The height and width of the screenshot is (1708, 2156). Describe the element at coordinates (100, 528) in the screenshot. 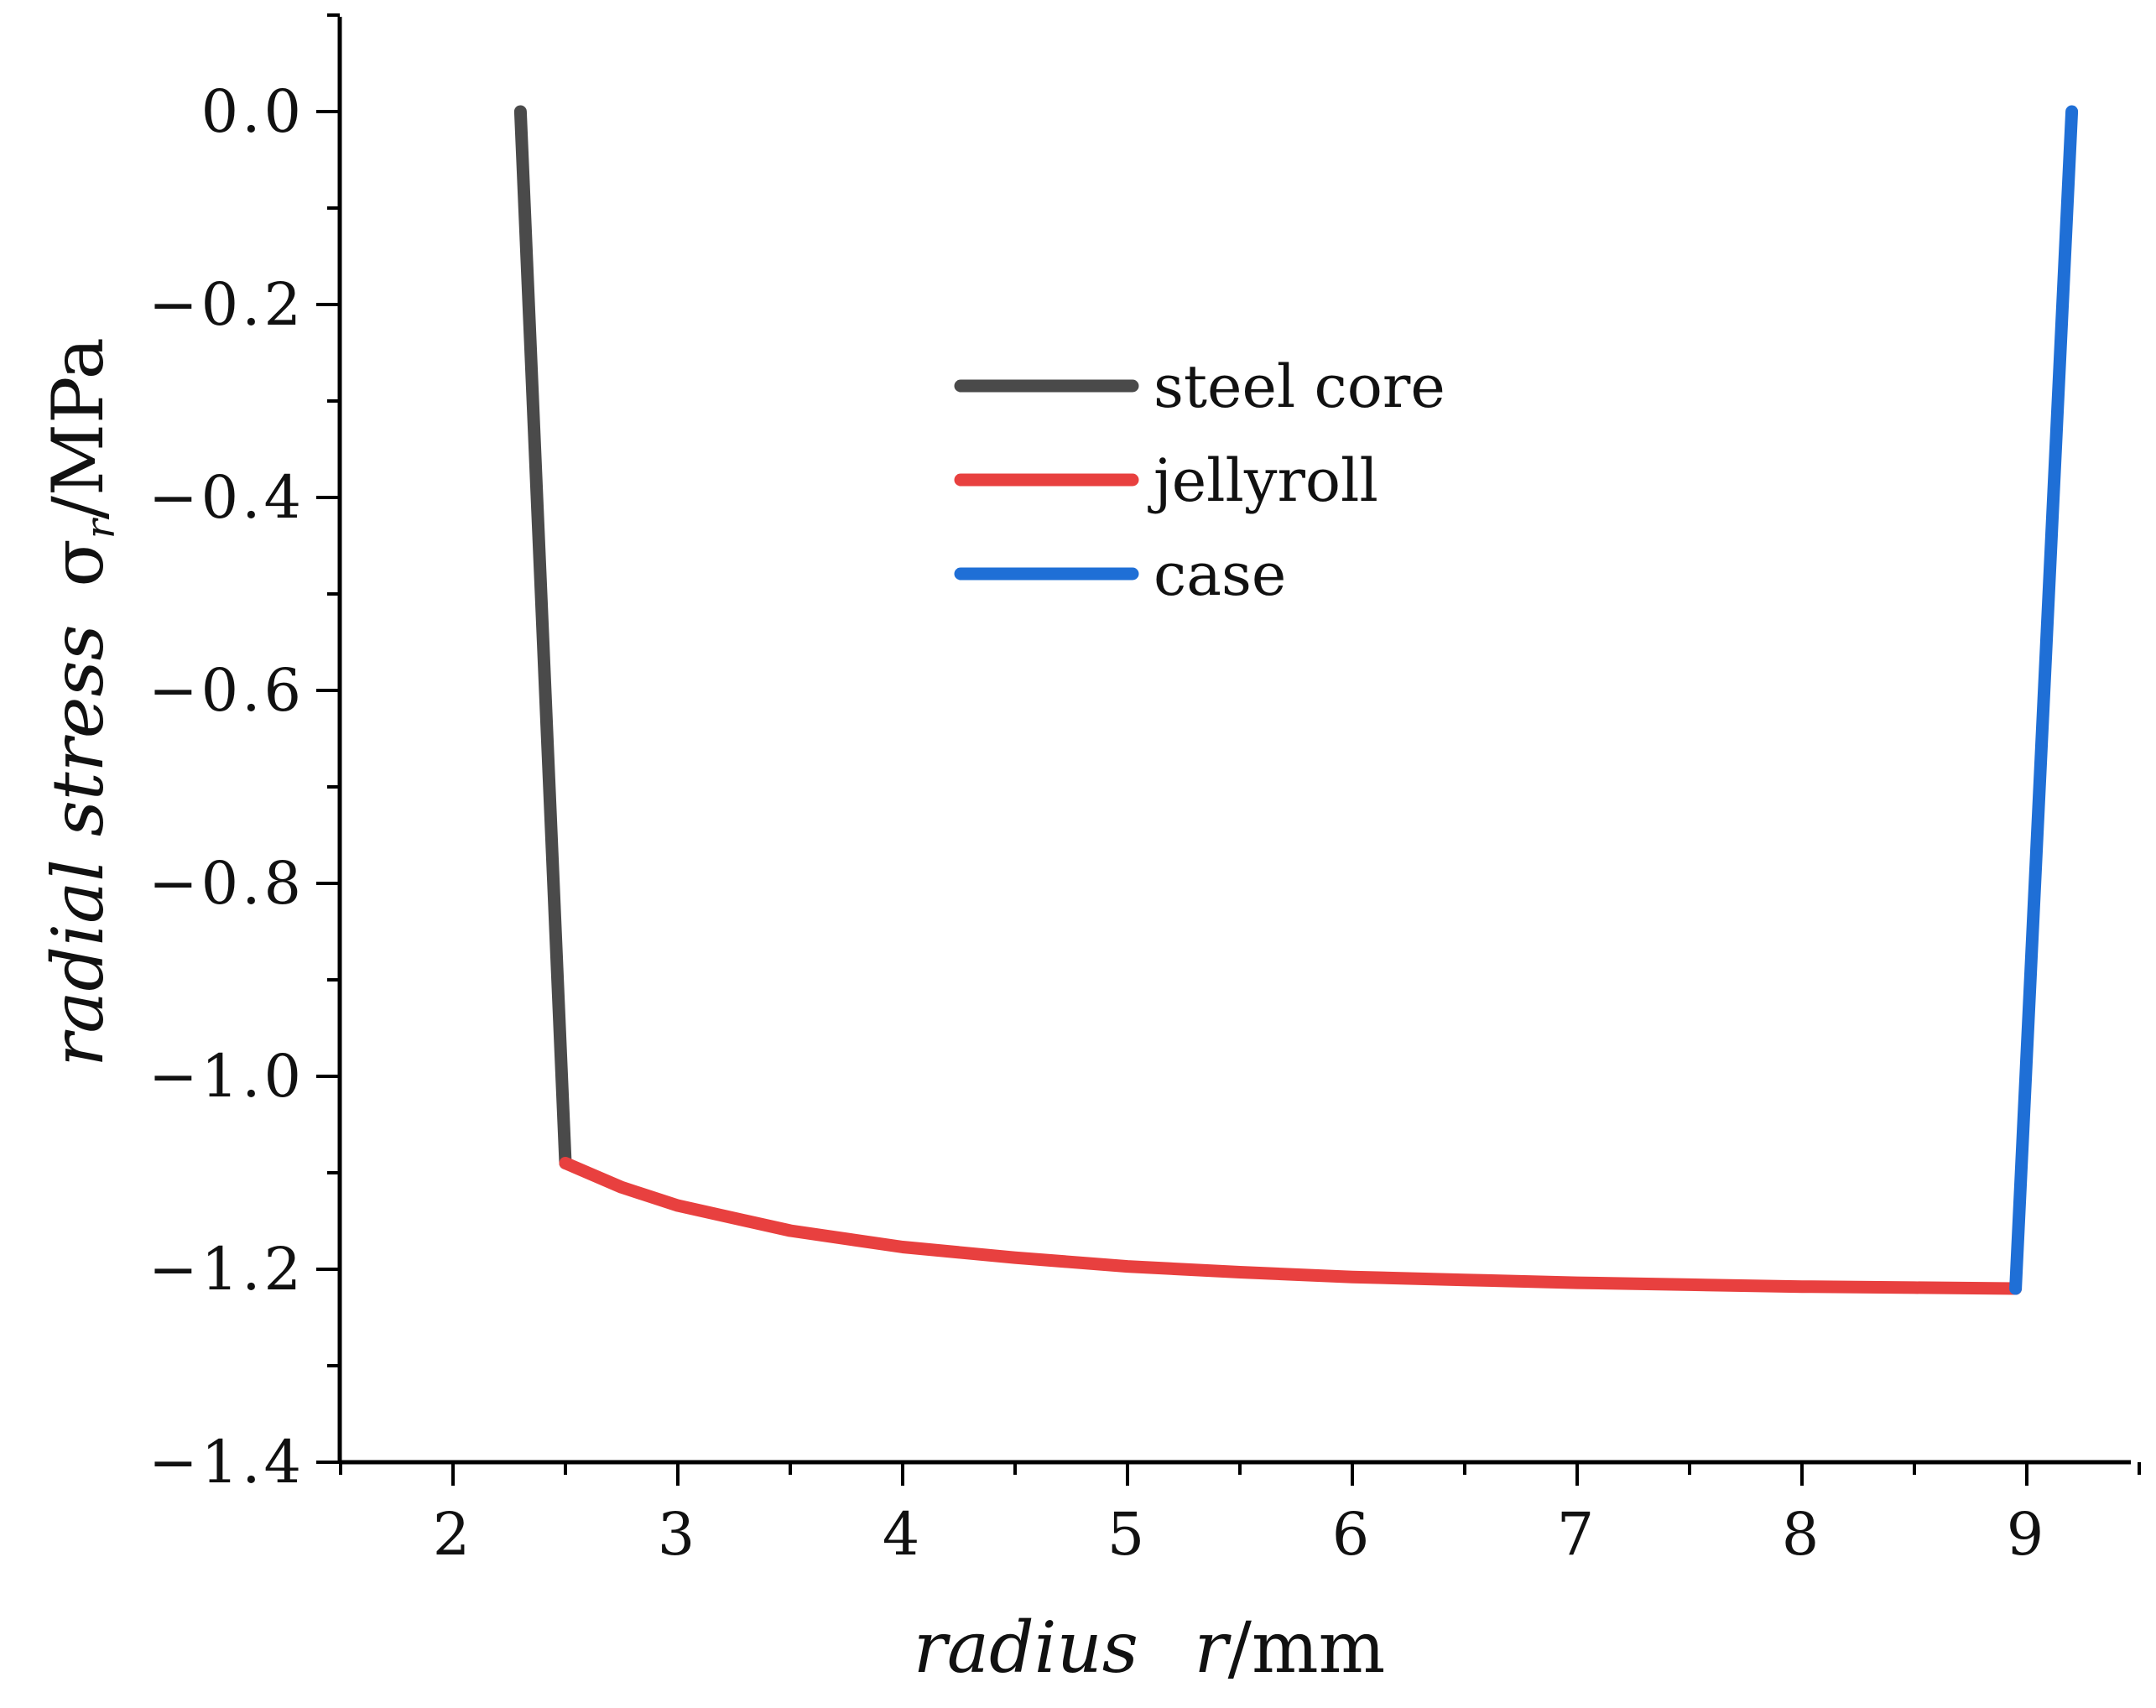

I see `y-axis-title-subscript: r` at that location.